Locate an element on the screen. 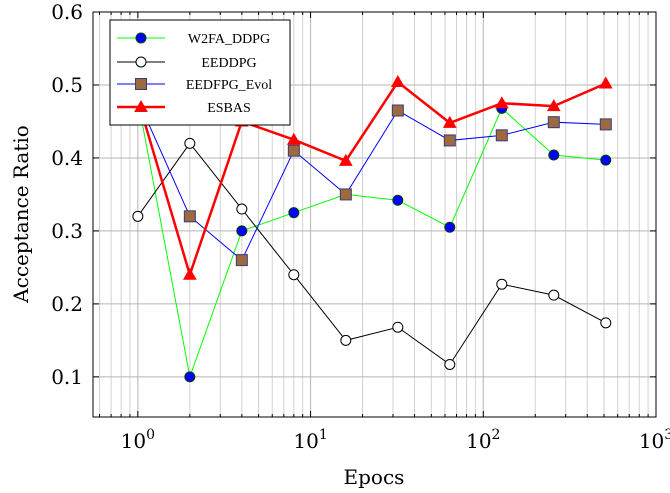 The width and height of the screenshot is (670, 493). y-tick-label: 0.4 is located at coordinates (67, 158).